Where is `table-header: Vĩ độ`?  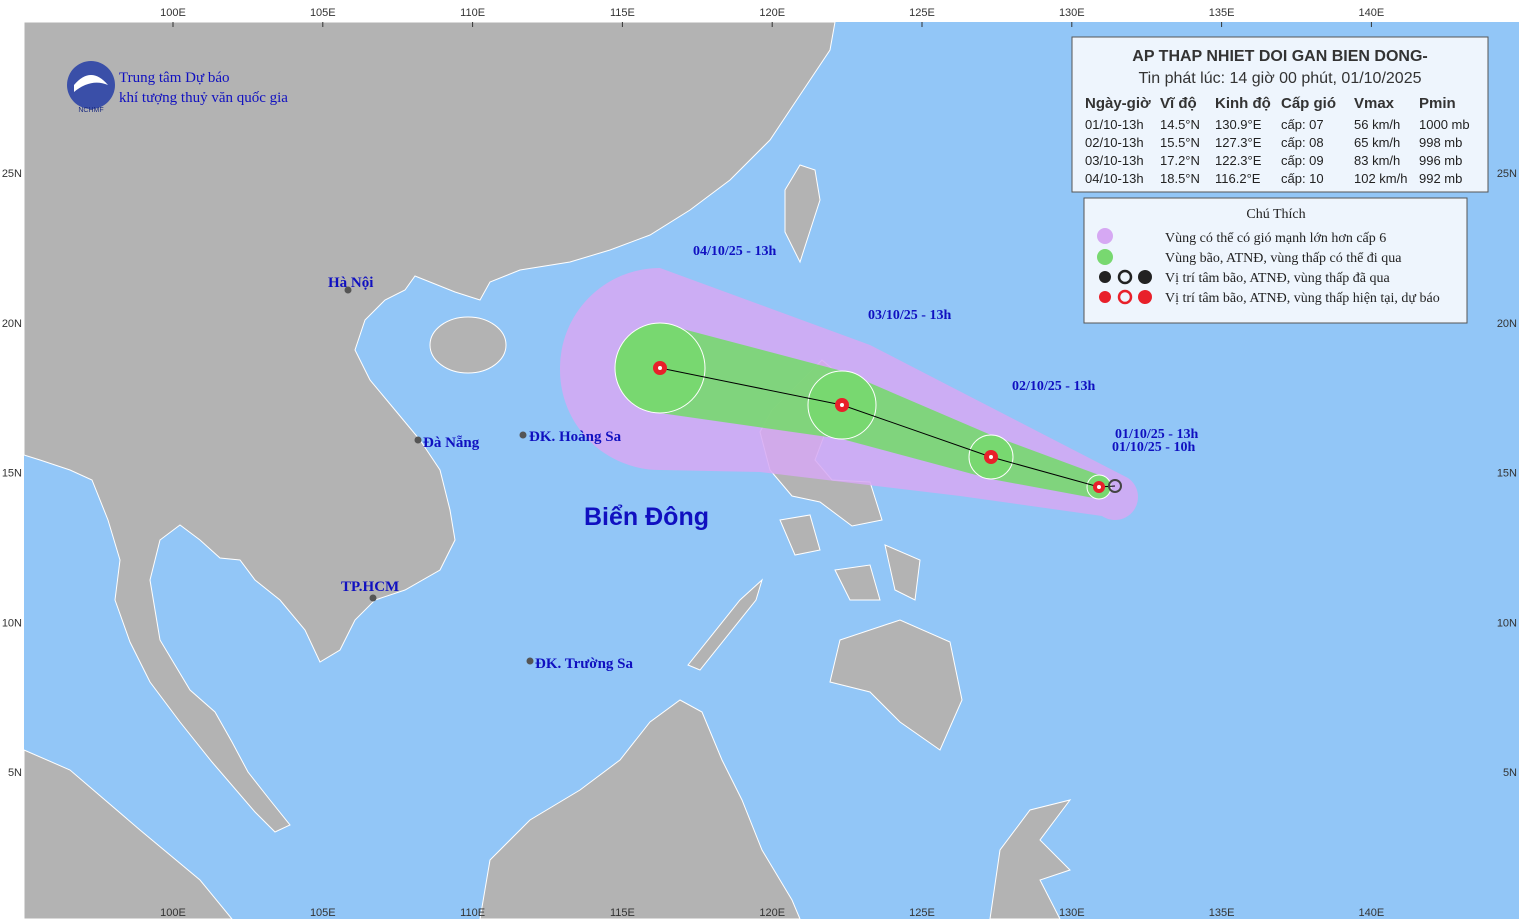 table-header: Vĩ độ is located at coordinates (1178, 103).